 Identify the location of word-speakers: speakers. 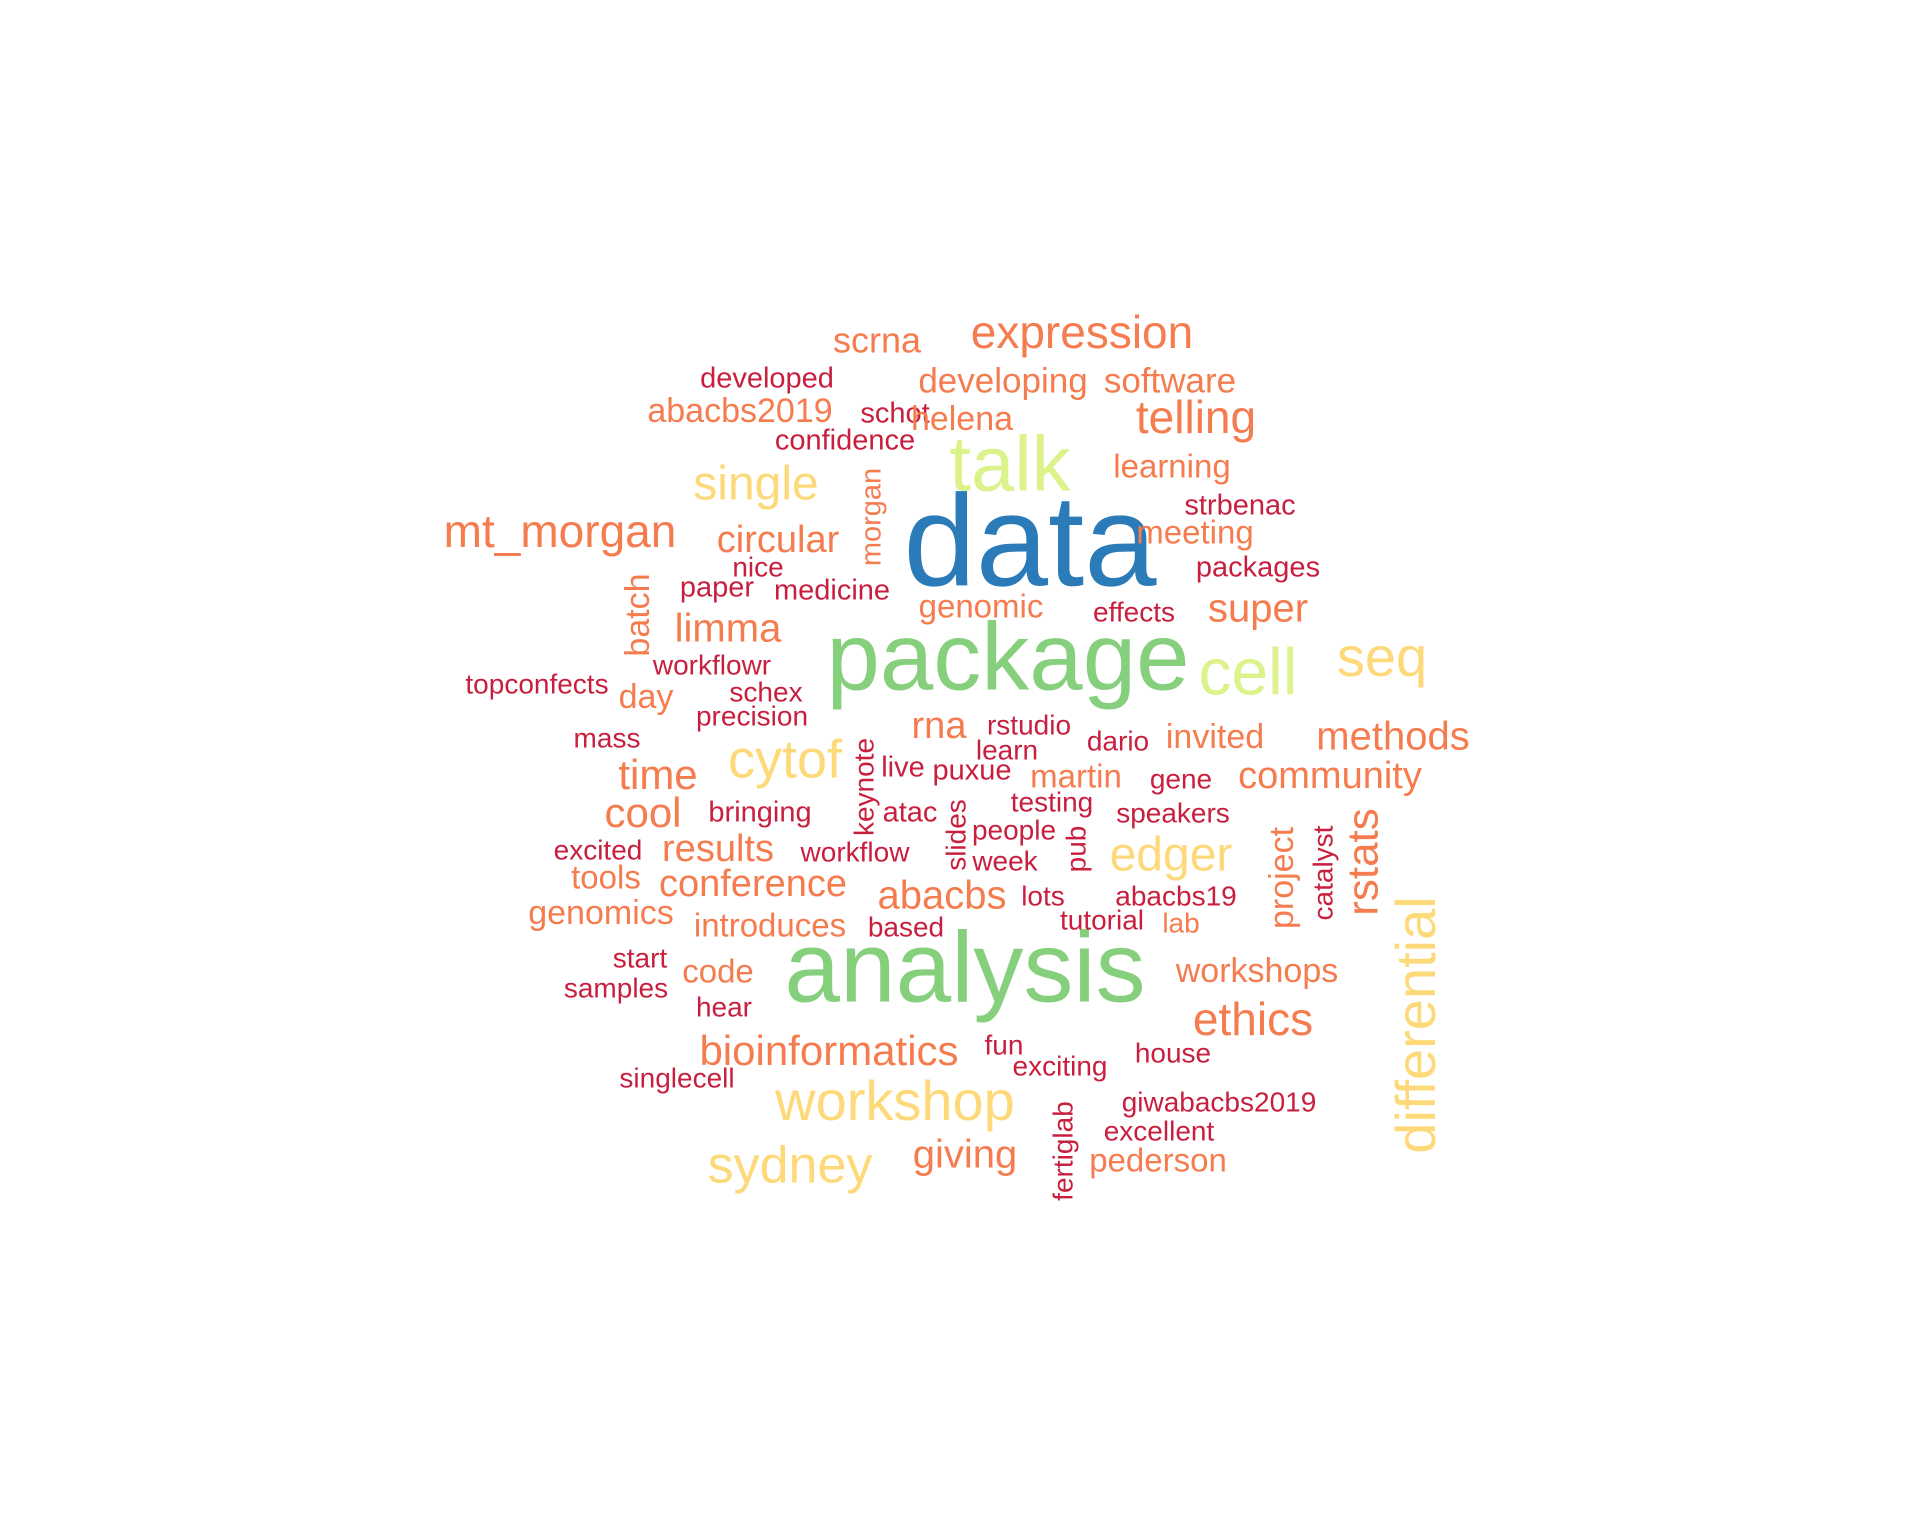
(1173, 812).